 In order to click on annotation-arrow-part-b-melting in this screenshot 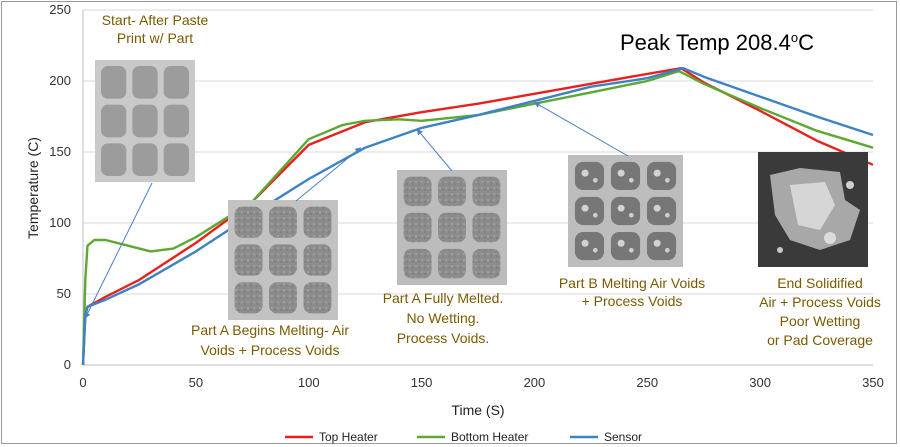, I will do `click(581, 129)`.